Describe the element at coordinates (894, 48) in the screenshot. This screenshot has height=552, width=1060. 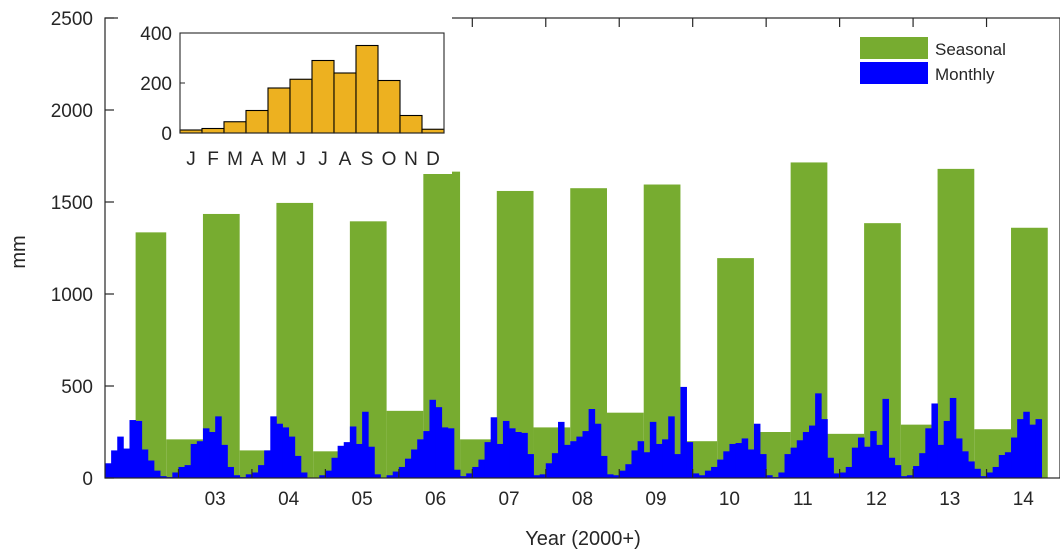
I see `legend-swatch-seasonal` at that location.